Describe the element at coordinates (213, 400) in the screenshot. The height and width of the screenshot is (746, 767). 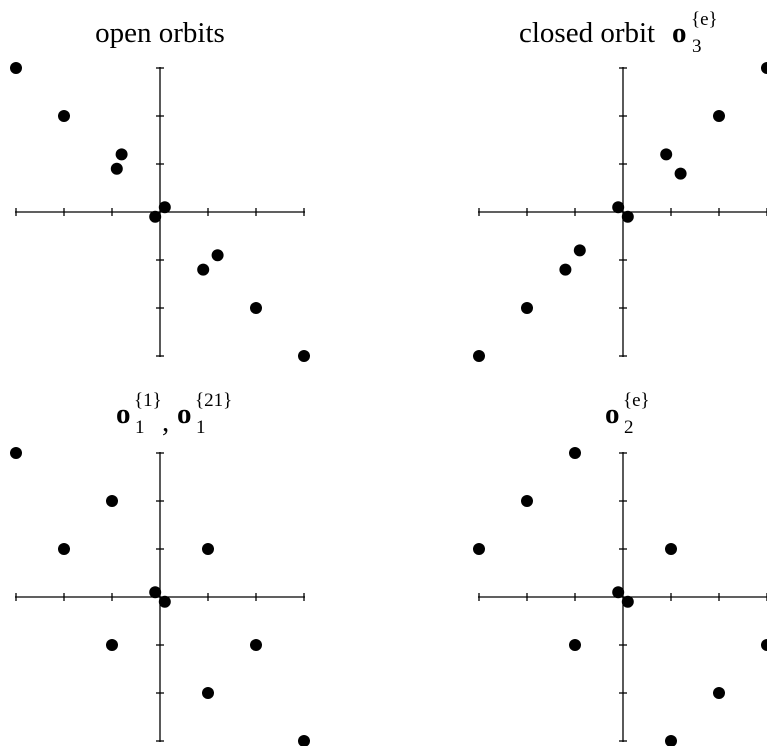
I see `math-superscript: {21}` at that location.